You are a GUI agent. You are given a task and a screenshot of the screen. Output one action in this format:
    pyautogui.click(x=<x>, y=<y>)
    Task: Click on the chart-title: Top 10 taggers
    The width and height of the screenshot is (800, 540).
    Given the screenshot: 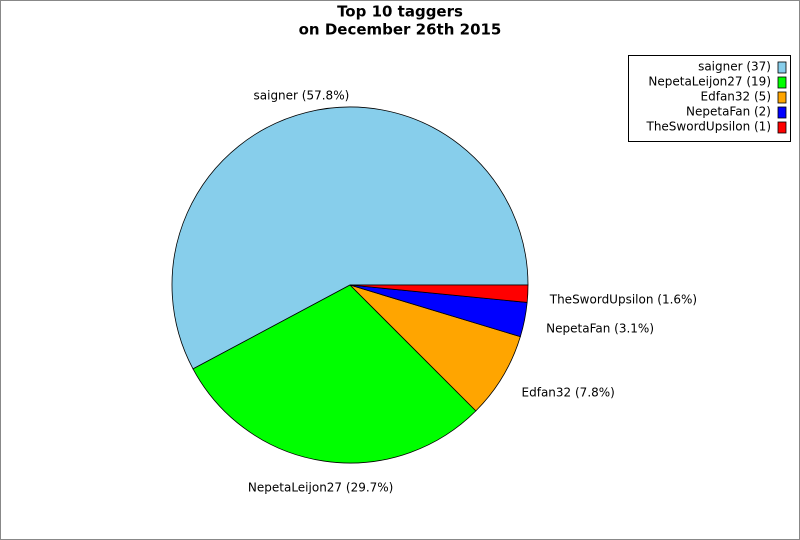 What is the action you would take?
    pyautogui.click(x=400, y=12)
    